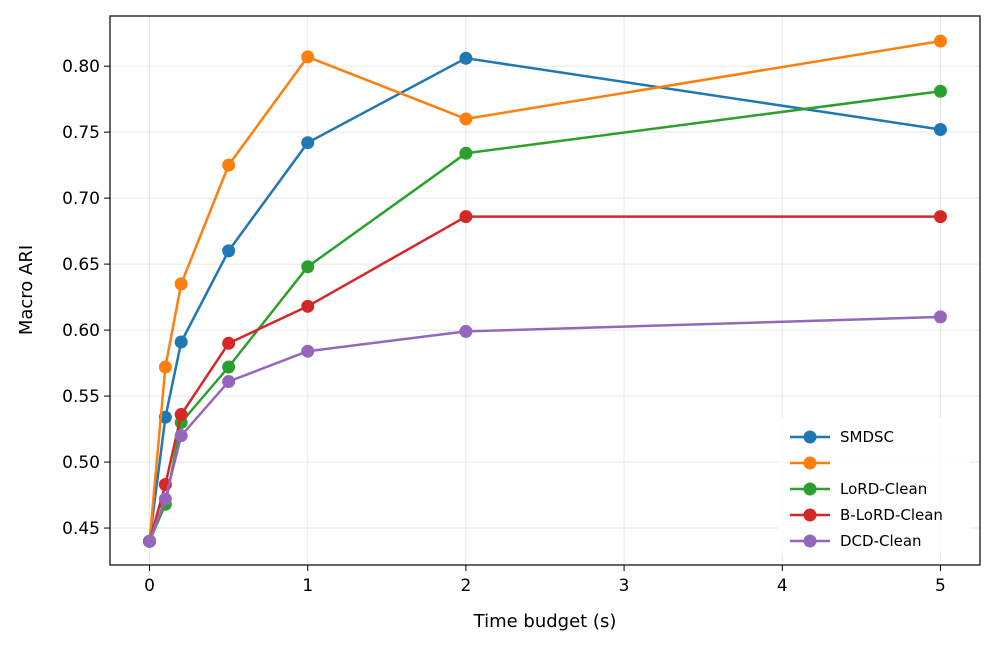  Describe the element at coordinates (81, 463) in the screenshot. I see `y-tick-label: 0.50` at that location.